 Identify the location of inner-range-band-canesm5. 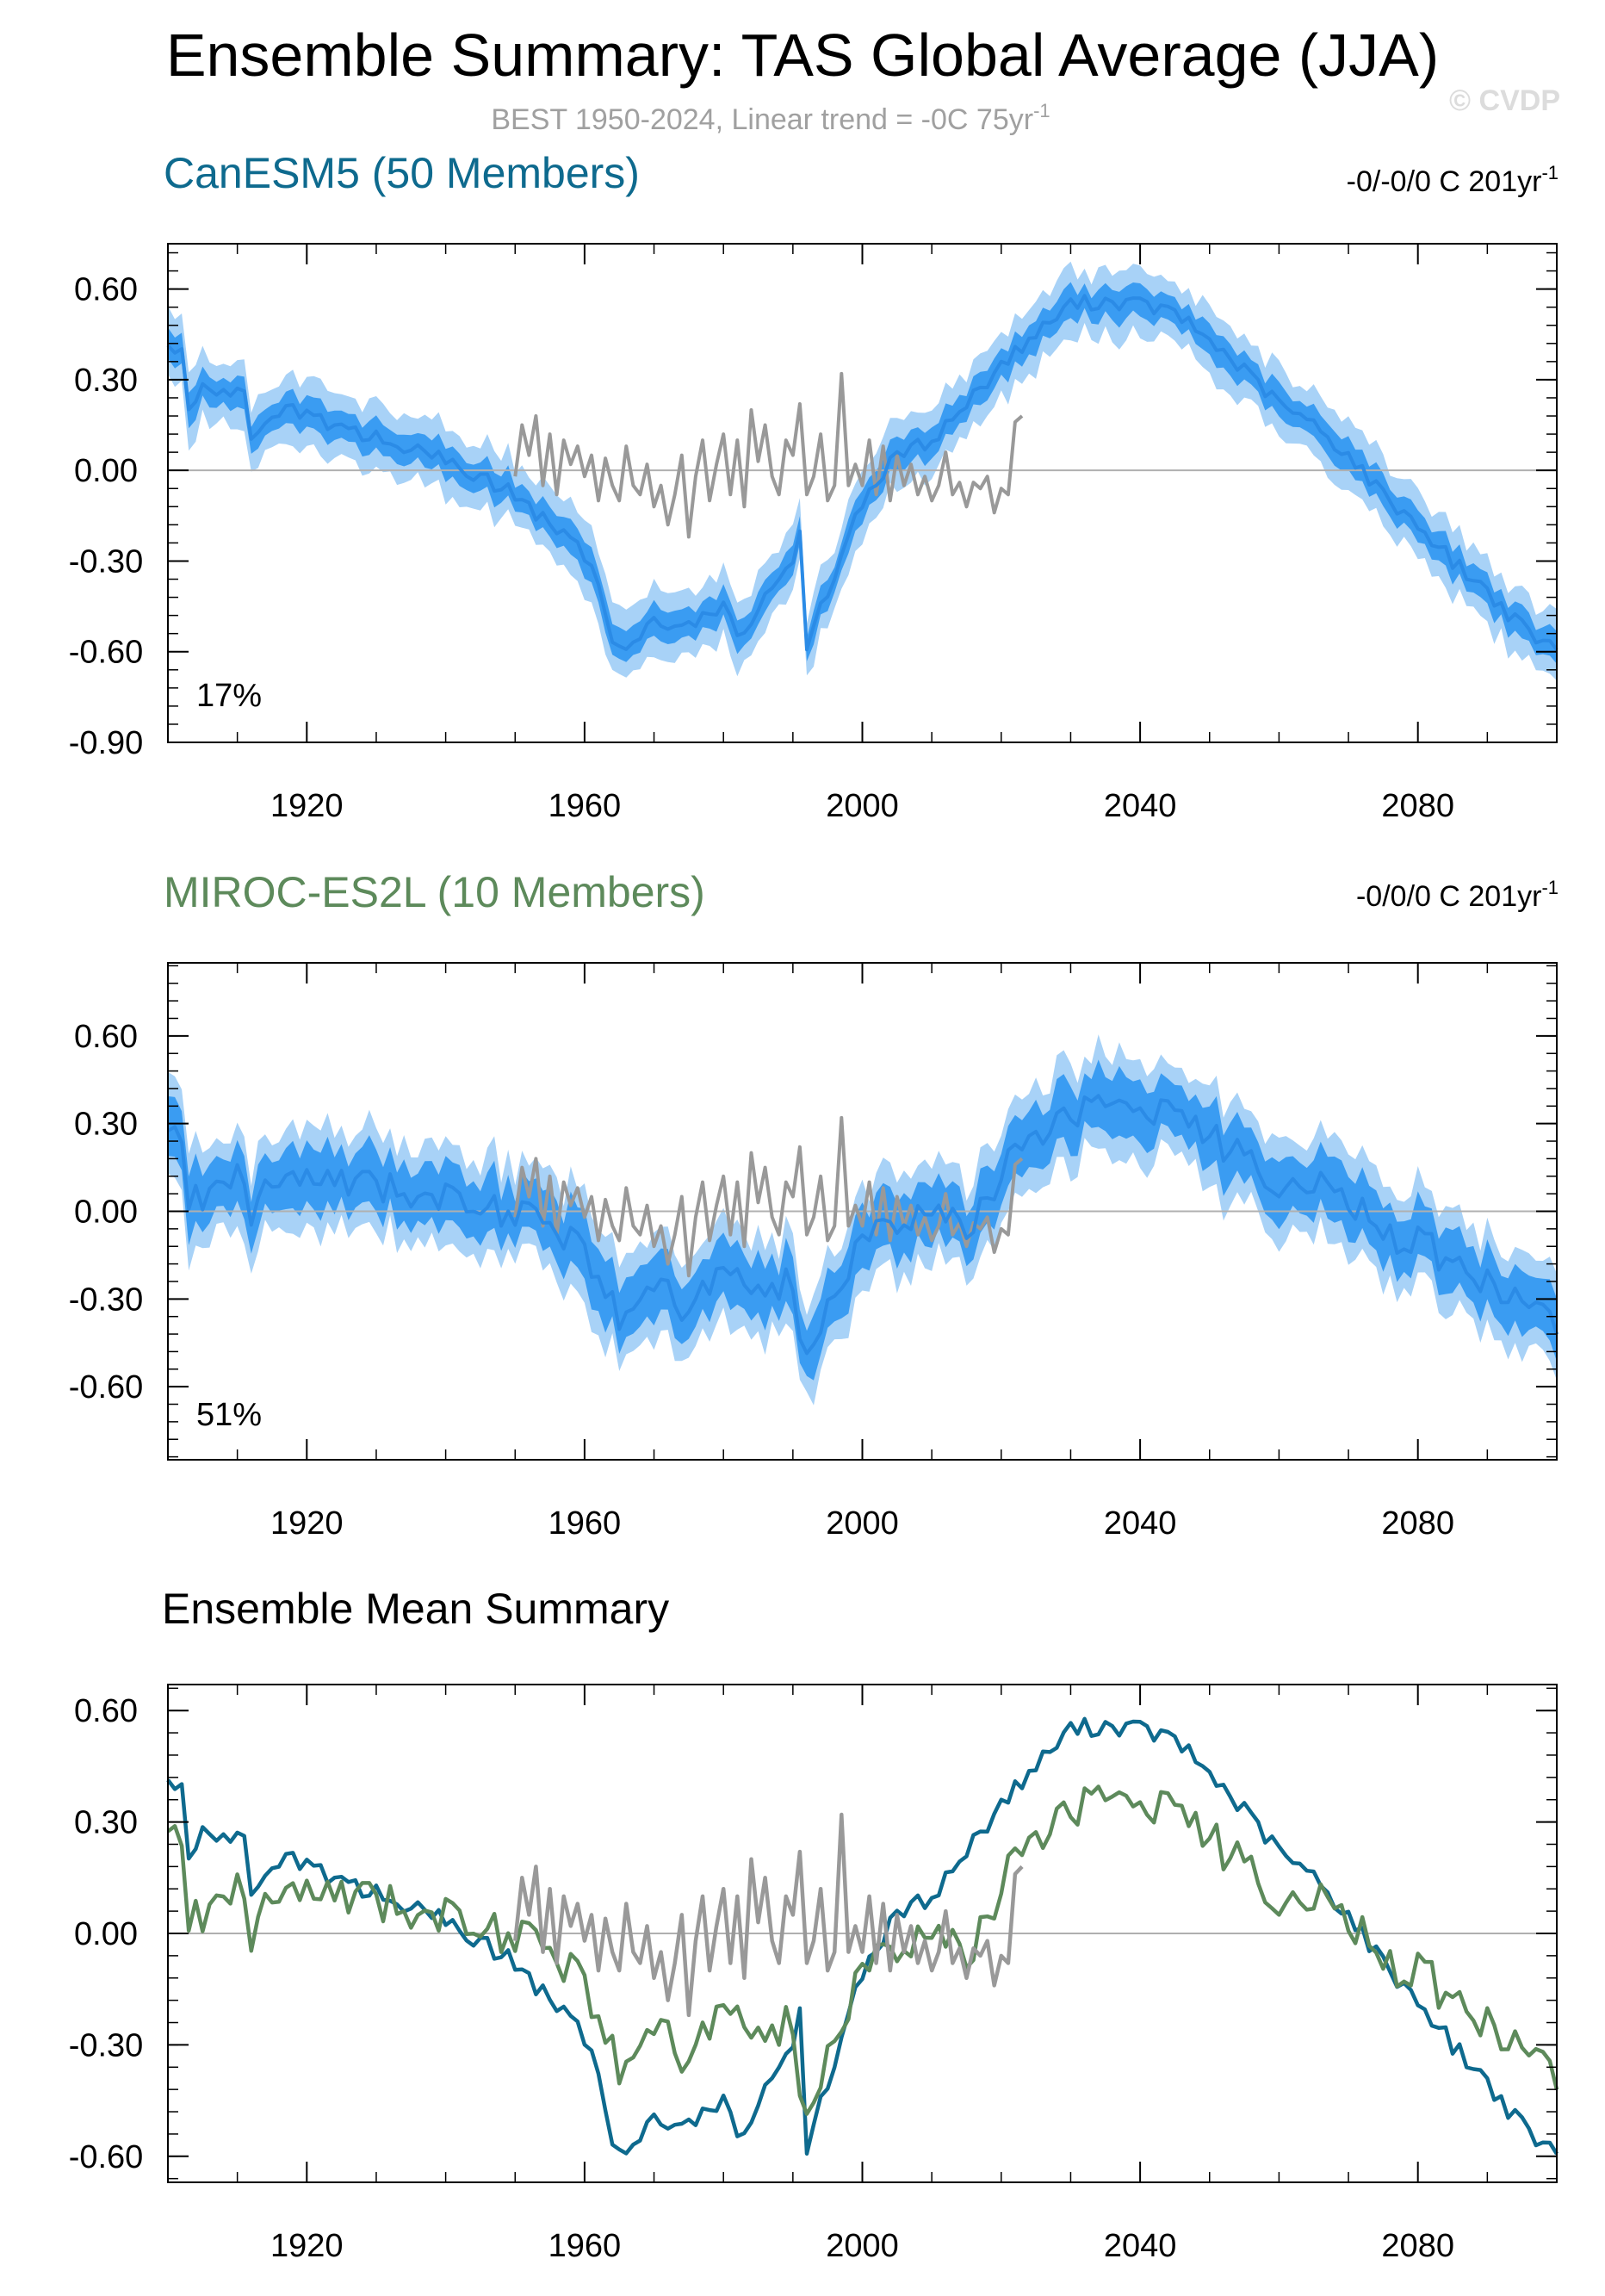
(862, 473).